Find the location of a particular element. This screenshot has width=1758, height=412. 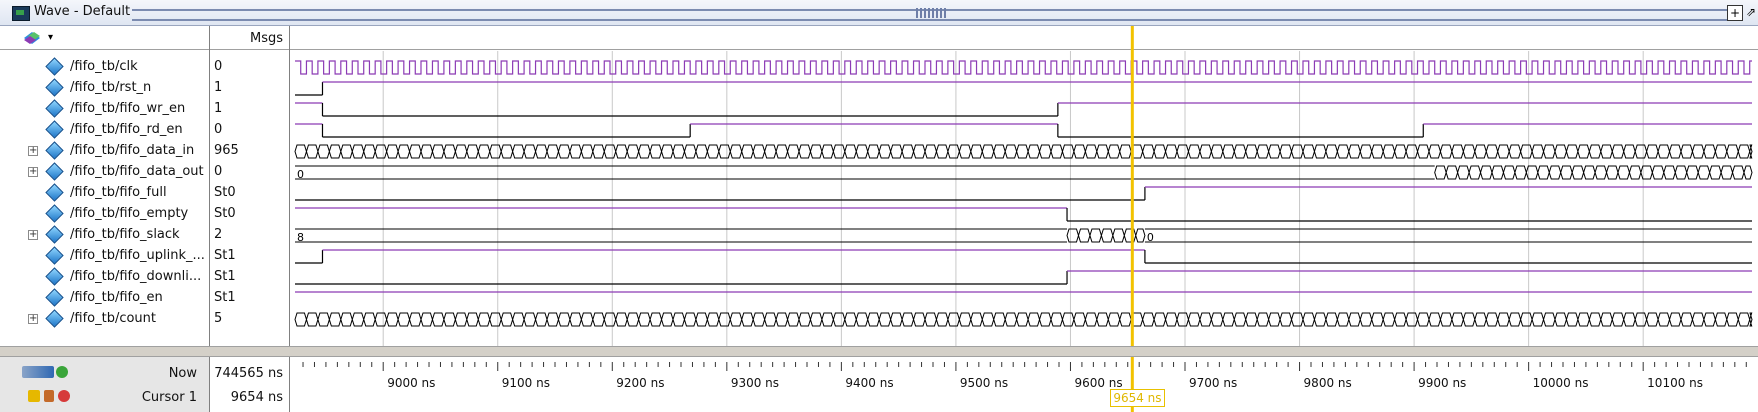

timeline-tick-label: 9800 ns is located at coordinates (1328, 383).